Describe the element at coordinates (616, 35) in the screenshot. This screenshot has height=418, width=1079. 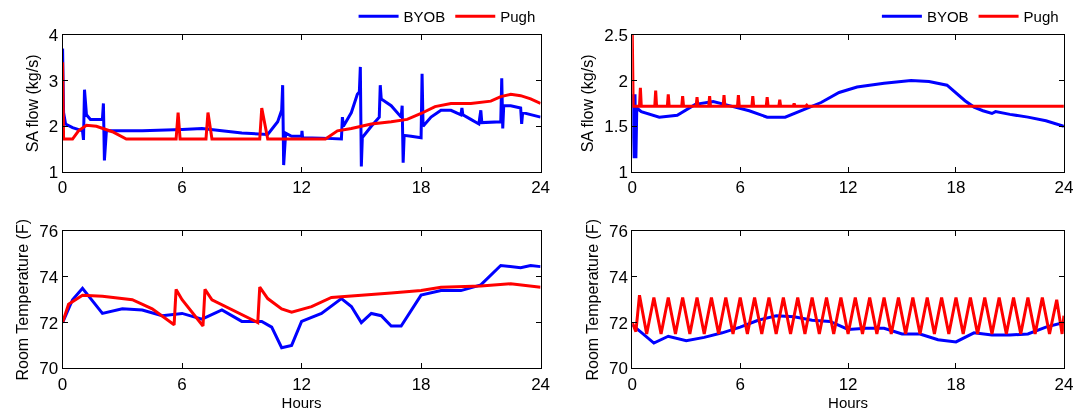
I see `y-tick-label: 2.5` at that location.